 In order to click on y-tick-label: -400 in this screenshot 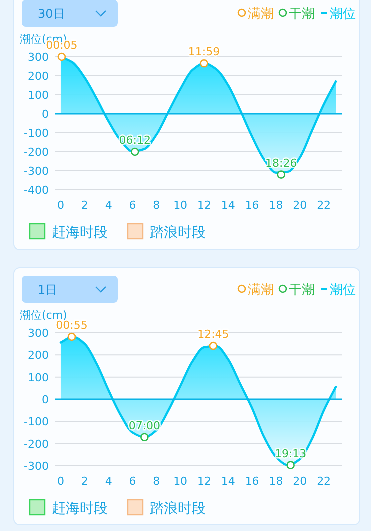, I will do `click(36, 190)`.